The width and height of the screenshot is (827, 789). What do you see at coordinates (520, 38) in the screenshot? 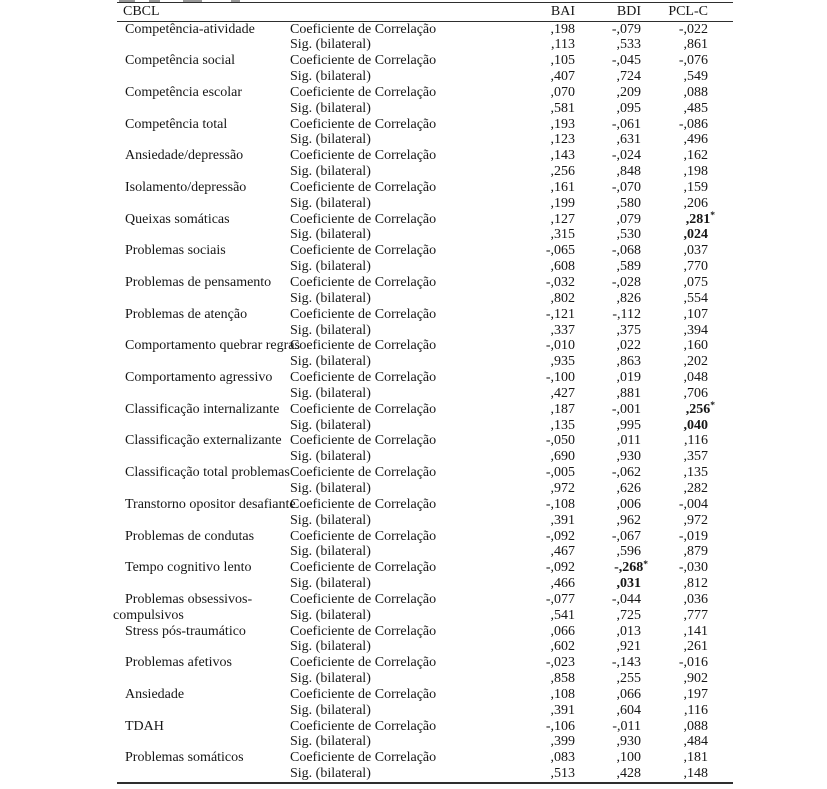
I see `values-bai: ,198 ,113` at bounding box center [520, 38].